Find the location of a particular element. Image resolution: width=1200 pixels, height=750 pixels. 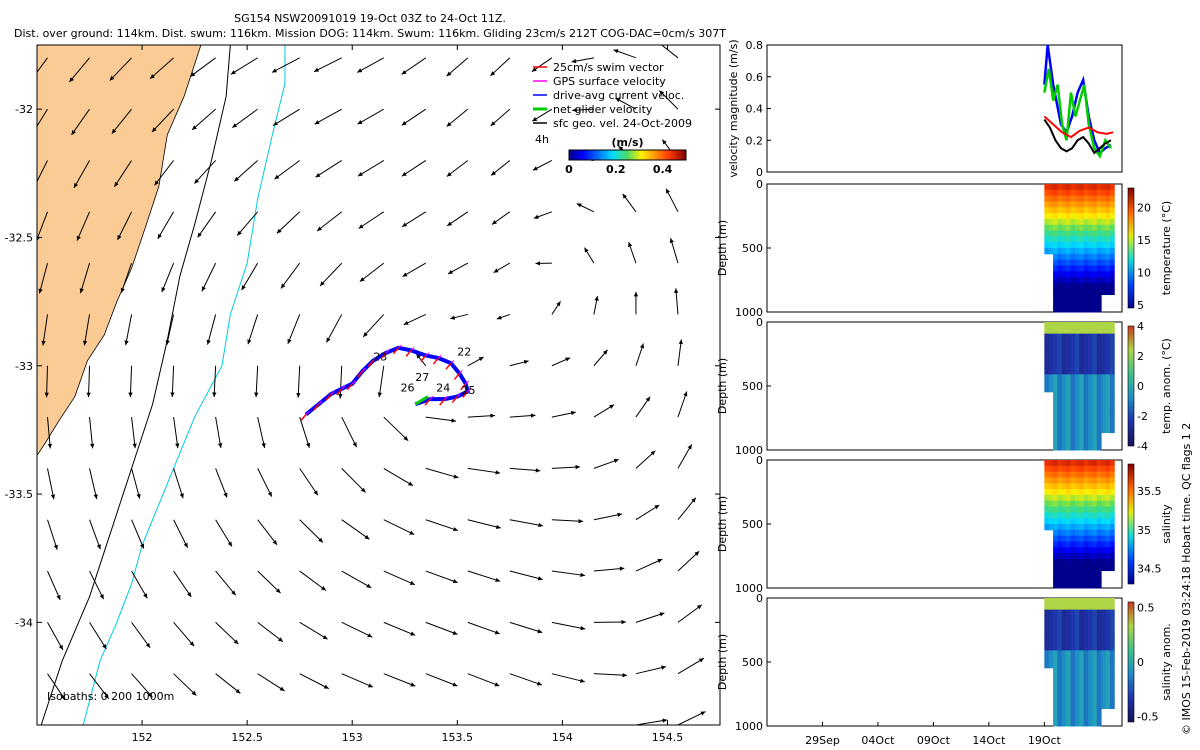

profile-y-tick-label: 1000 is located at coordinates (749, 450).